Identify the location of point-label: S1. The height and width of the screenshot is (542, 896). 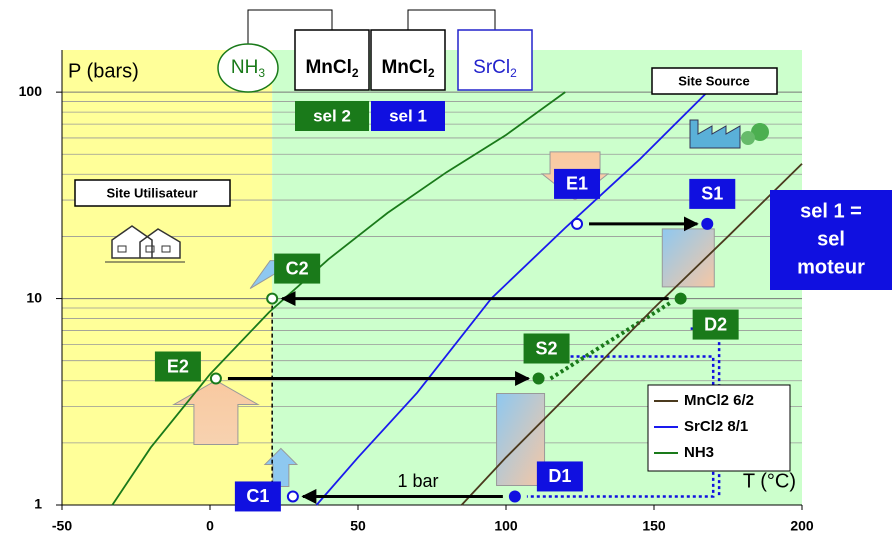
(712, 194).